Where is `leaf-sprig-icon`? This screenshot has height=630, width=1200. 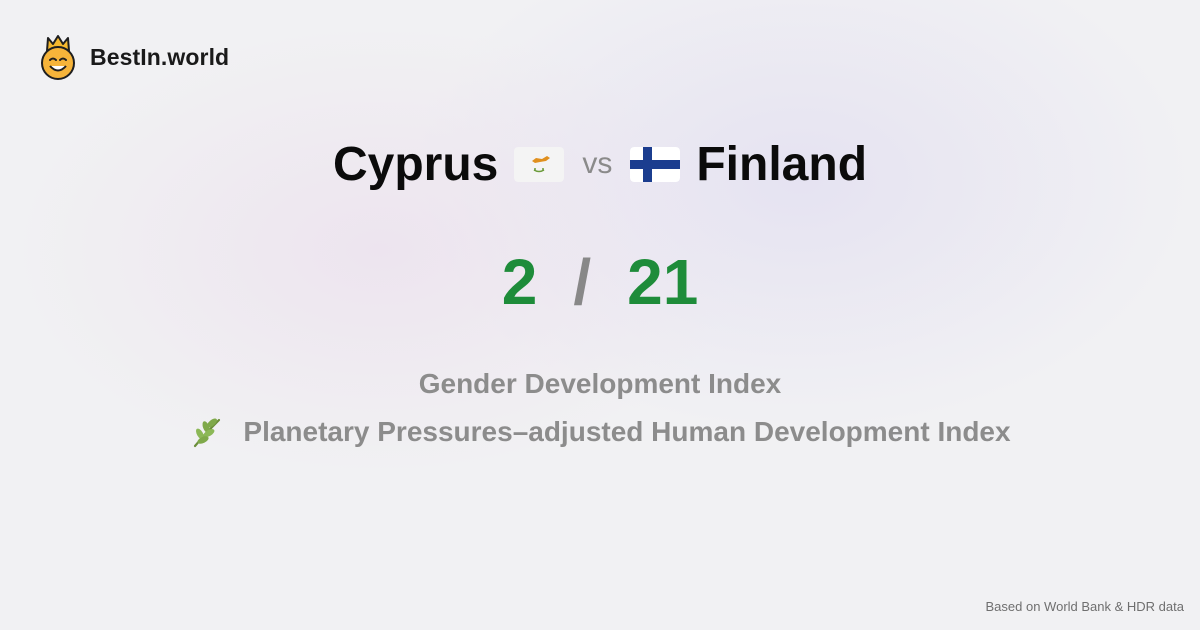 leaf-sprig-icon is located at coordinates (207, 433).